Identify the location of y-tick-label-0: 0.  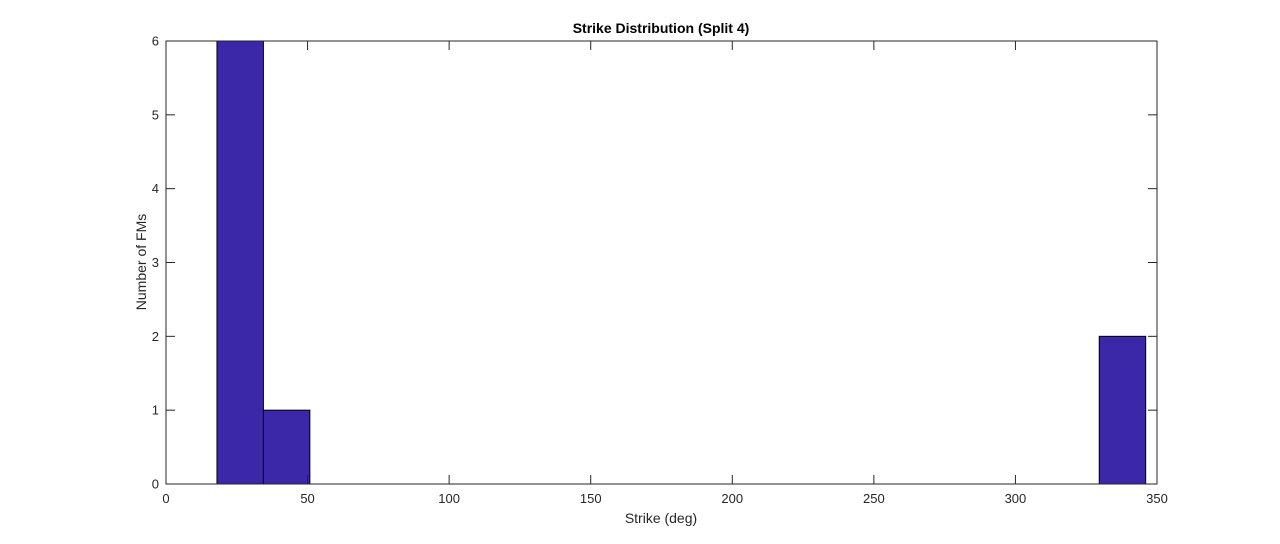
(155, 484).